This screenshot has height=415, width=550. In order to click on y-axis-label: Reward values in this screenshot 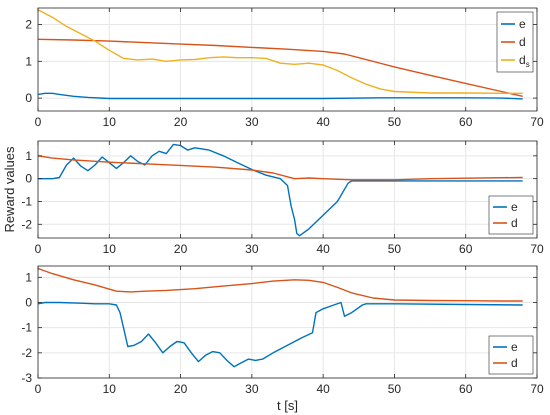, I will do `click(9, 189)`.